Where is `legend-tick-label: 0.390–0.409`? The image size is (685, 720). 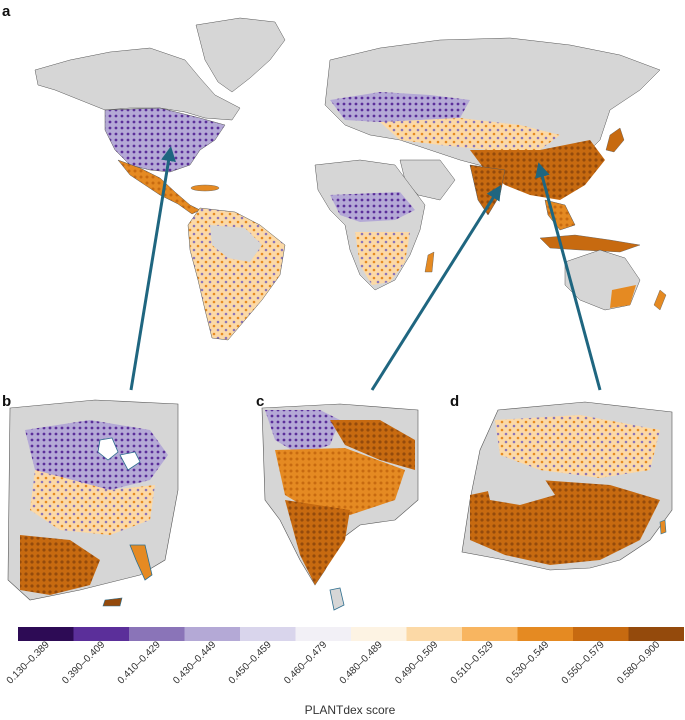 legend-tick-label: 0.390–0.409 is located at coordinates (83, 662).